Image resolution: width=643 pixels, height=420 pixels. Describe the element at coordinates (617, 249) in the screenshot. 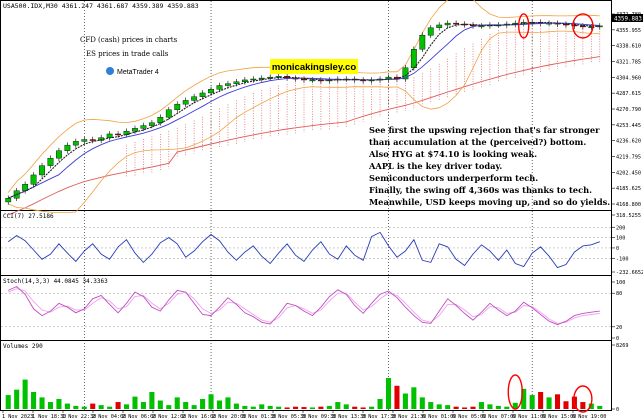

I see `cci-tick-label: 0` at that location.